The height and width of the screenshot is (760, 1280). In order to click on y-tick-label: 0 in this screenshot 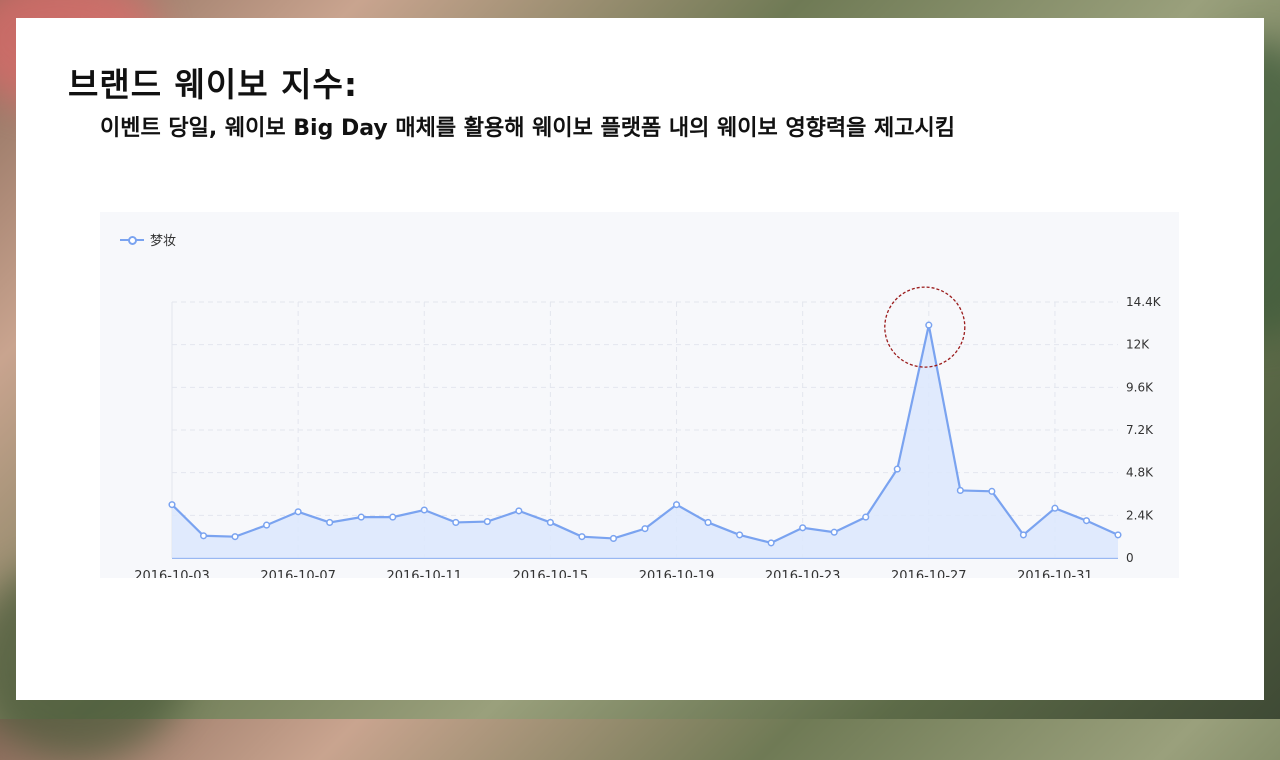, I will do `click(1130, 558)`.